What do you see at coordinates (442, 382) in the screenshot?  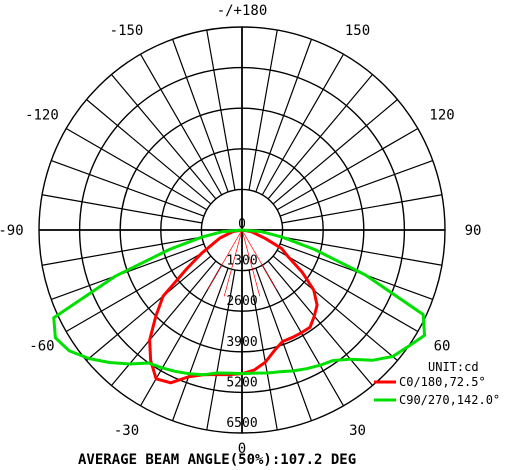 I see `legend-label-0: C0/180,72.5°` at bounding box center [442, 382].